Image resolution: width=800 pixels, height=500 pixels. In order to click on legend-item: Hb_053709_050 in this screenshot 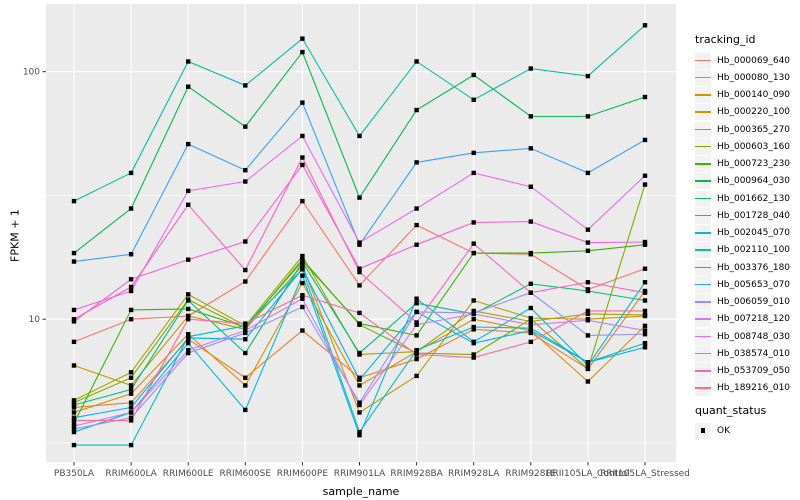, I will do `click(747, 371)`.